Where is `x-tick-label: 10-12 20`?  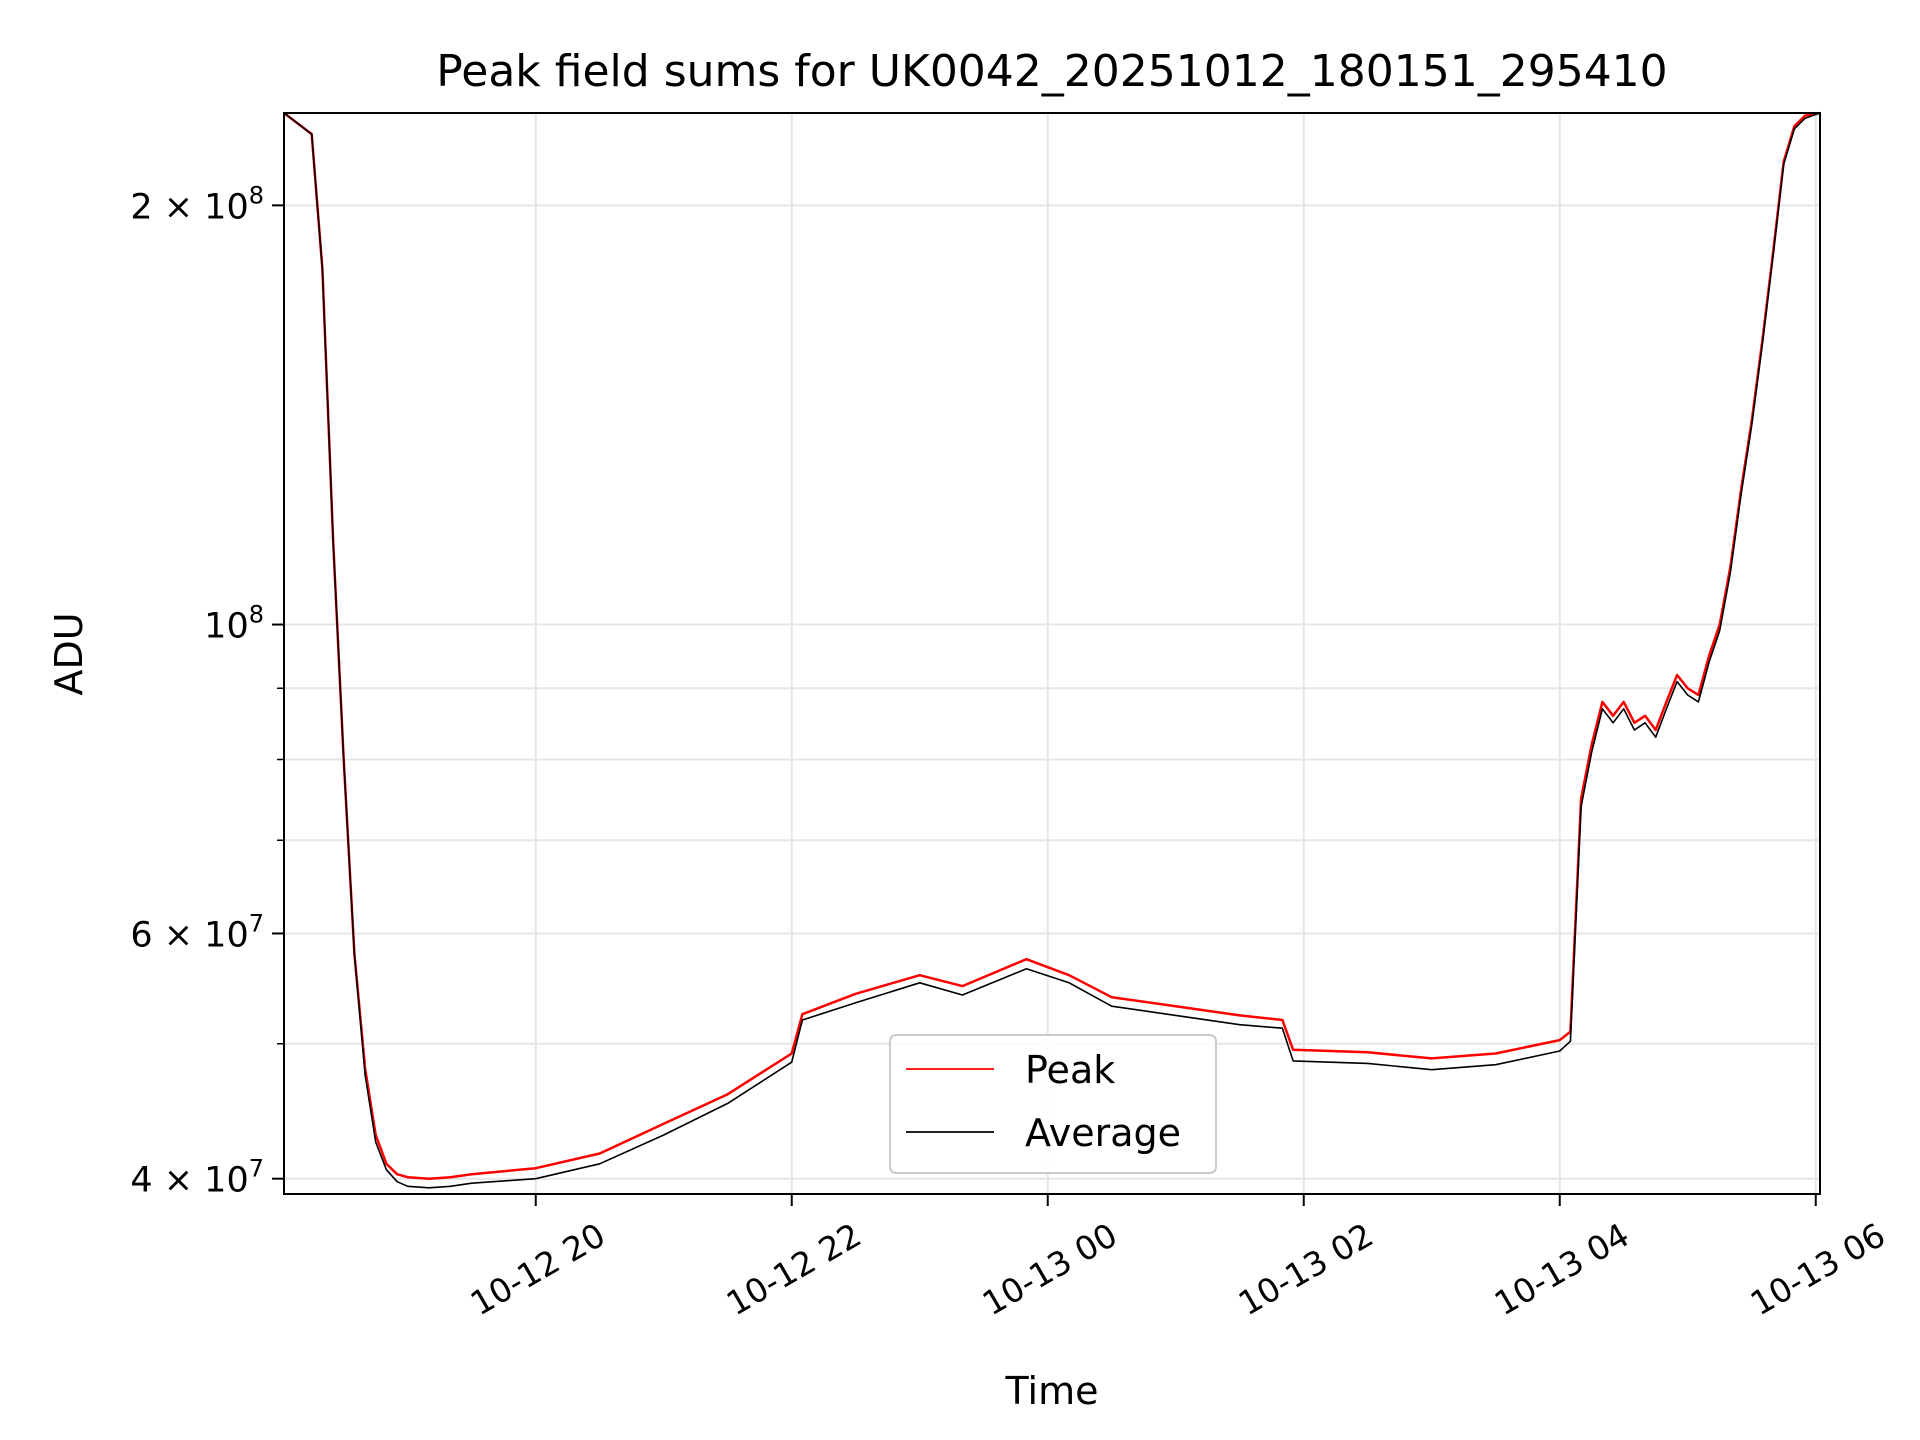
x-tick-label: 10-12 20 is located at coordinates (538, 1269).